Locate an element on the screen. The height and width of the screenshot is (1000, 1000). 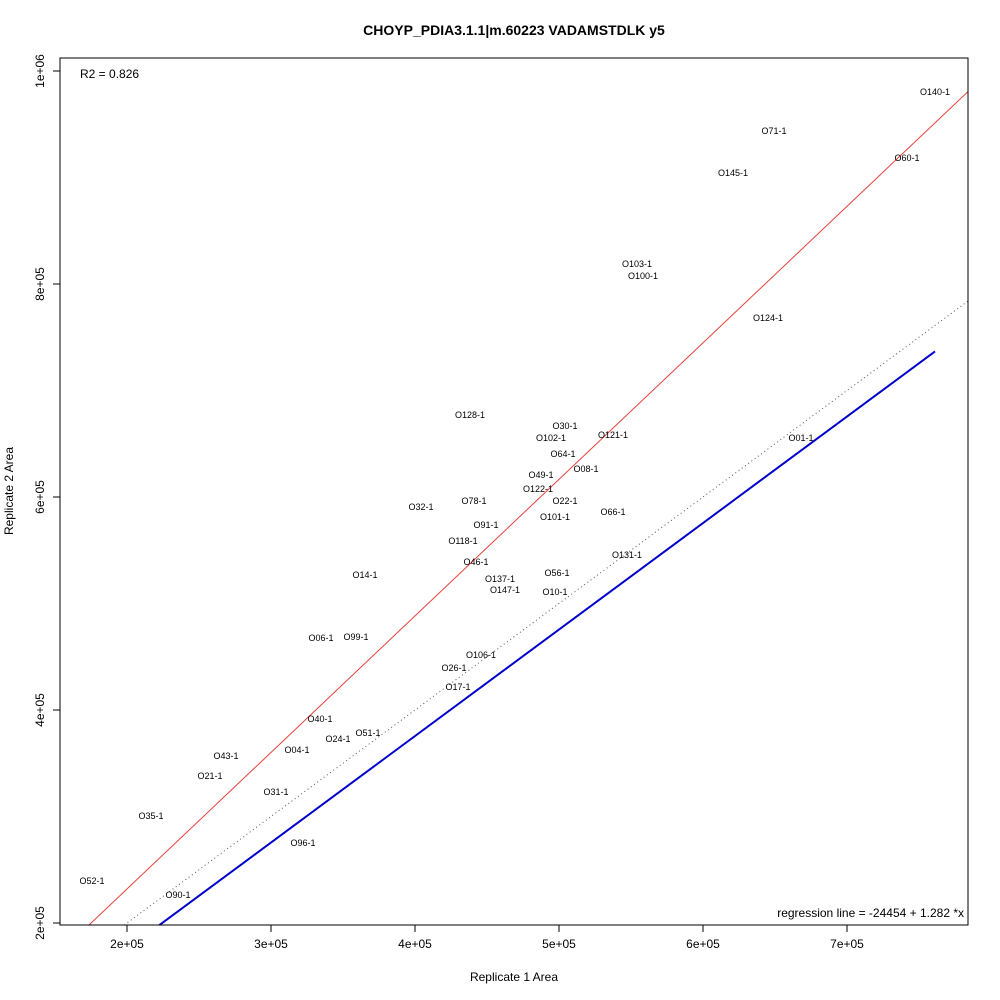
point-label: O40-1 is located at coordinates (319, 719).